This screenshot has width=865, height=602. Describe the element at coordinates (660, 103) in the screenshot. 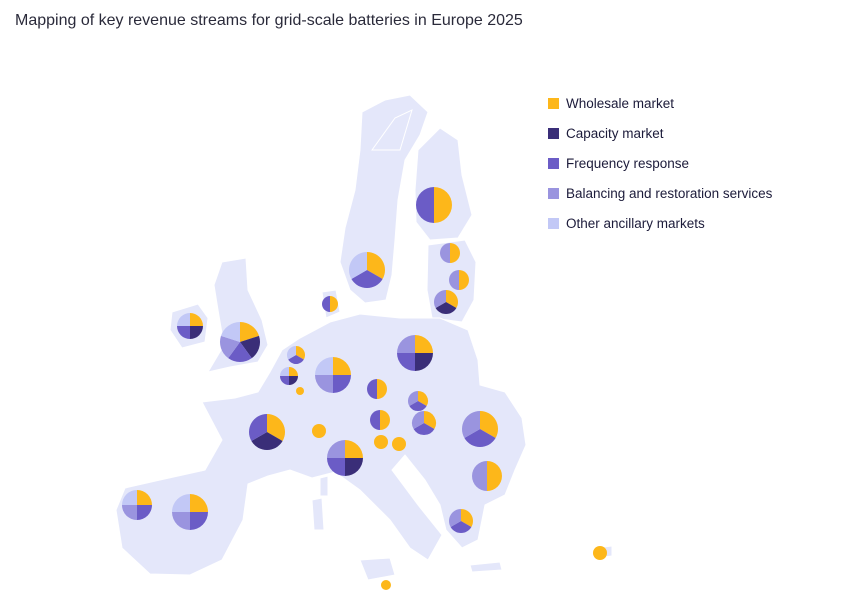

I see `legend-item-wholesale: Wholesale market` at that location.